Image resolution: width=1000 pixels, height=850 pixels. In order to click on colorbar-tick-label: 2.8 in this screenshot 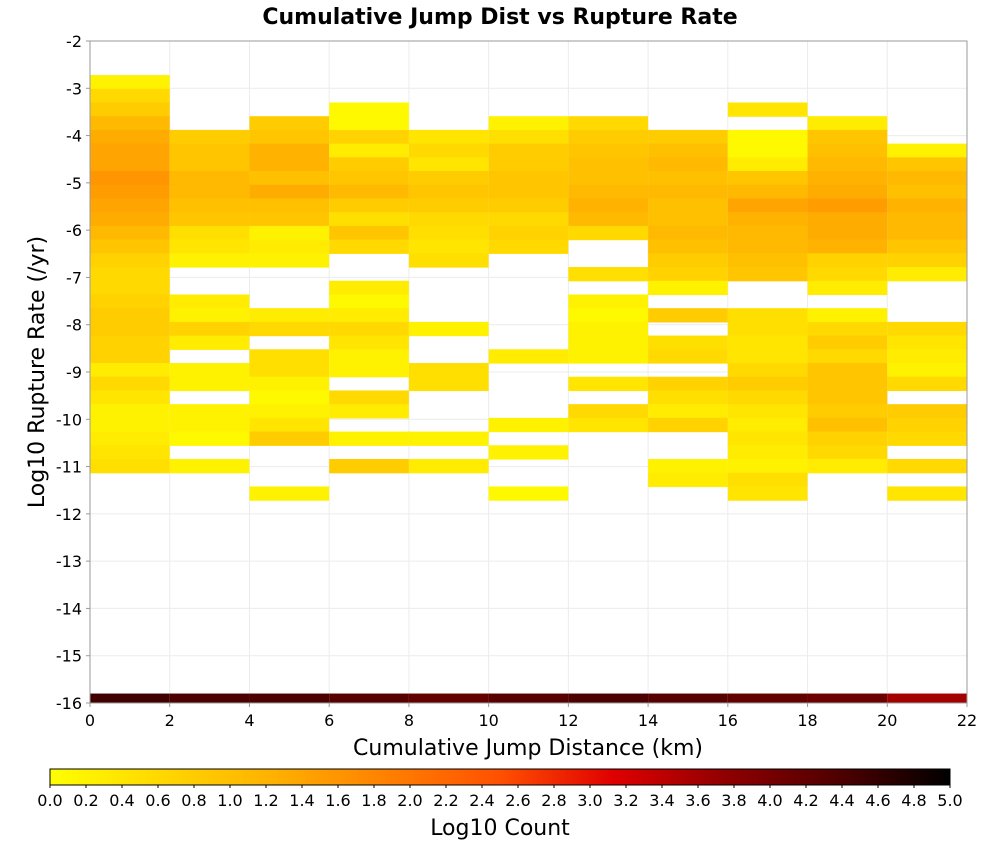, I will do `click(553, 800)`.